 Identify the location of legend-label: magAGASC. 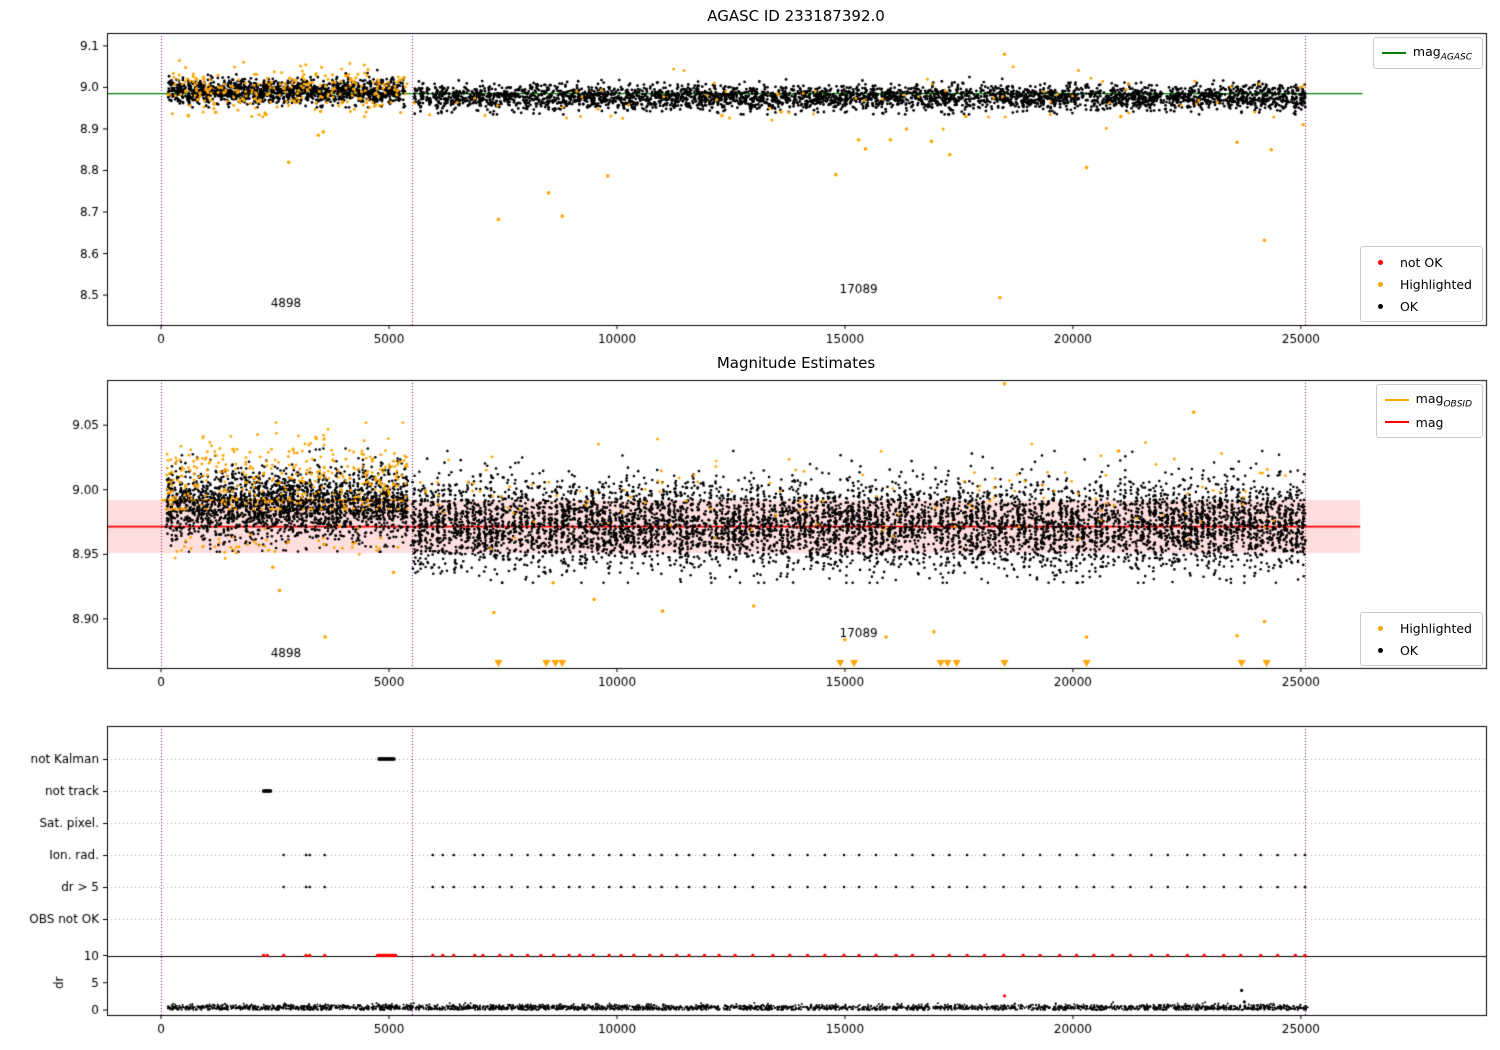
(1442, 53).